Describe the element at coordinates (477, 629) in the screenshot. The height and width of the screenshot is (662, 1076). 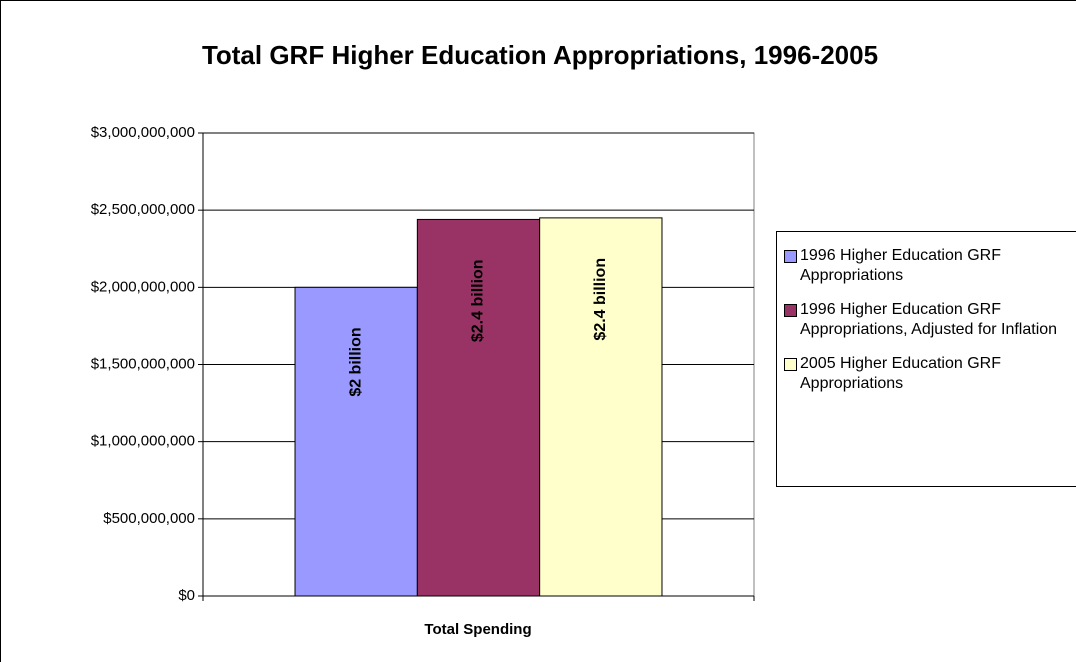
I see `x-axis-label: Total Spending` at that location.